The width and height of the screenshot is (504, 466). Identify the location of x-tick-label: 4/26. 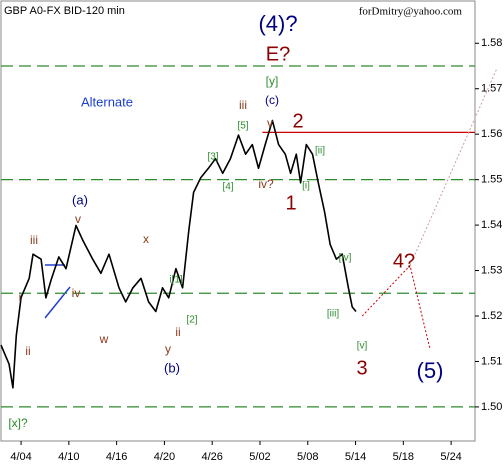
(211, 457).